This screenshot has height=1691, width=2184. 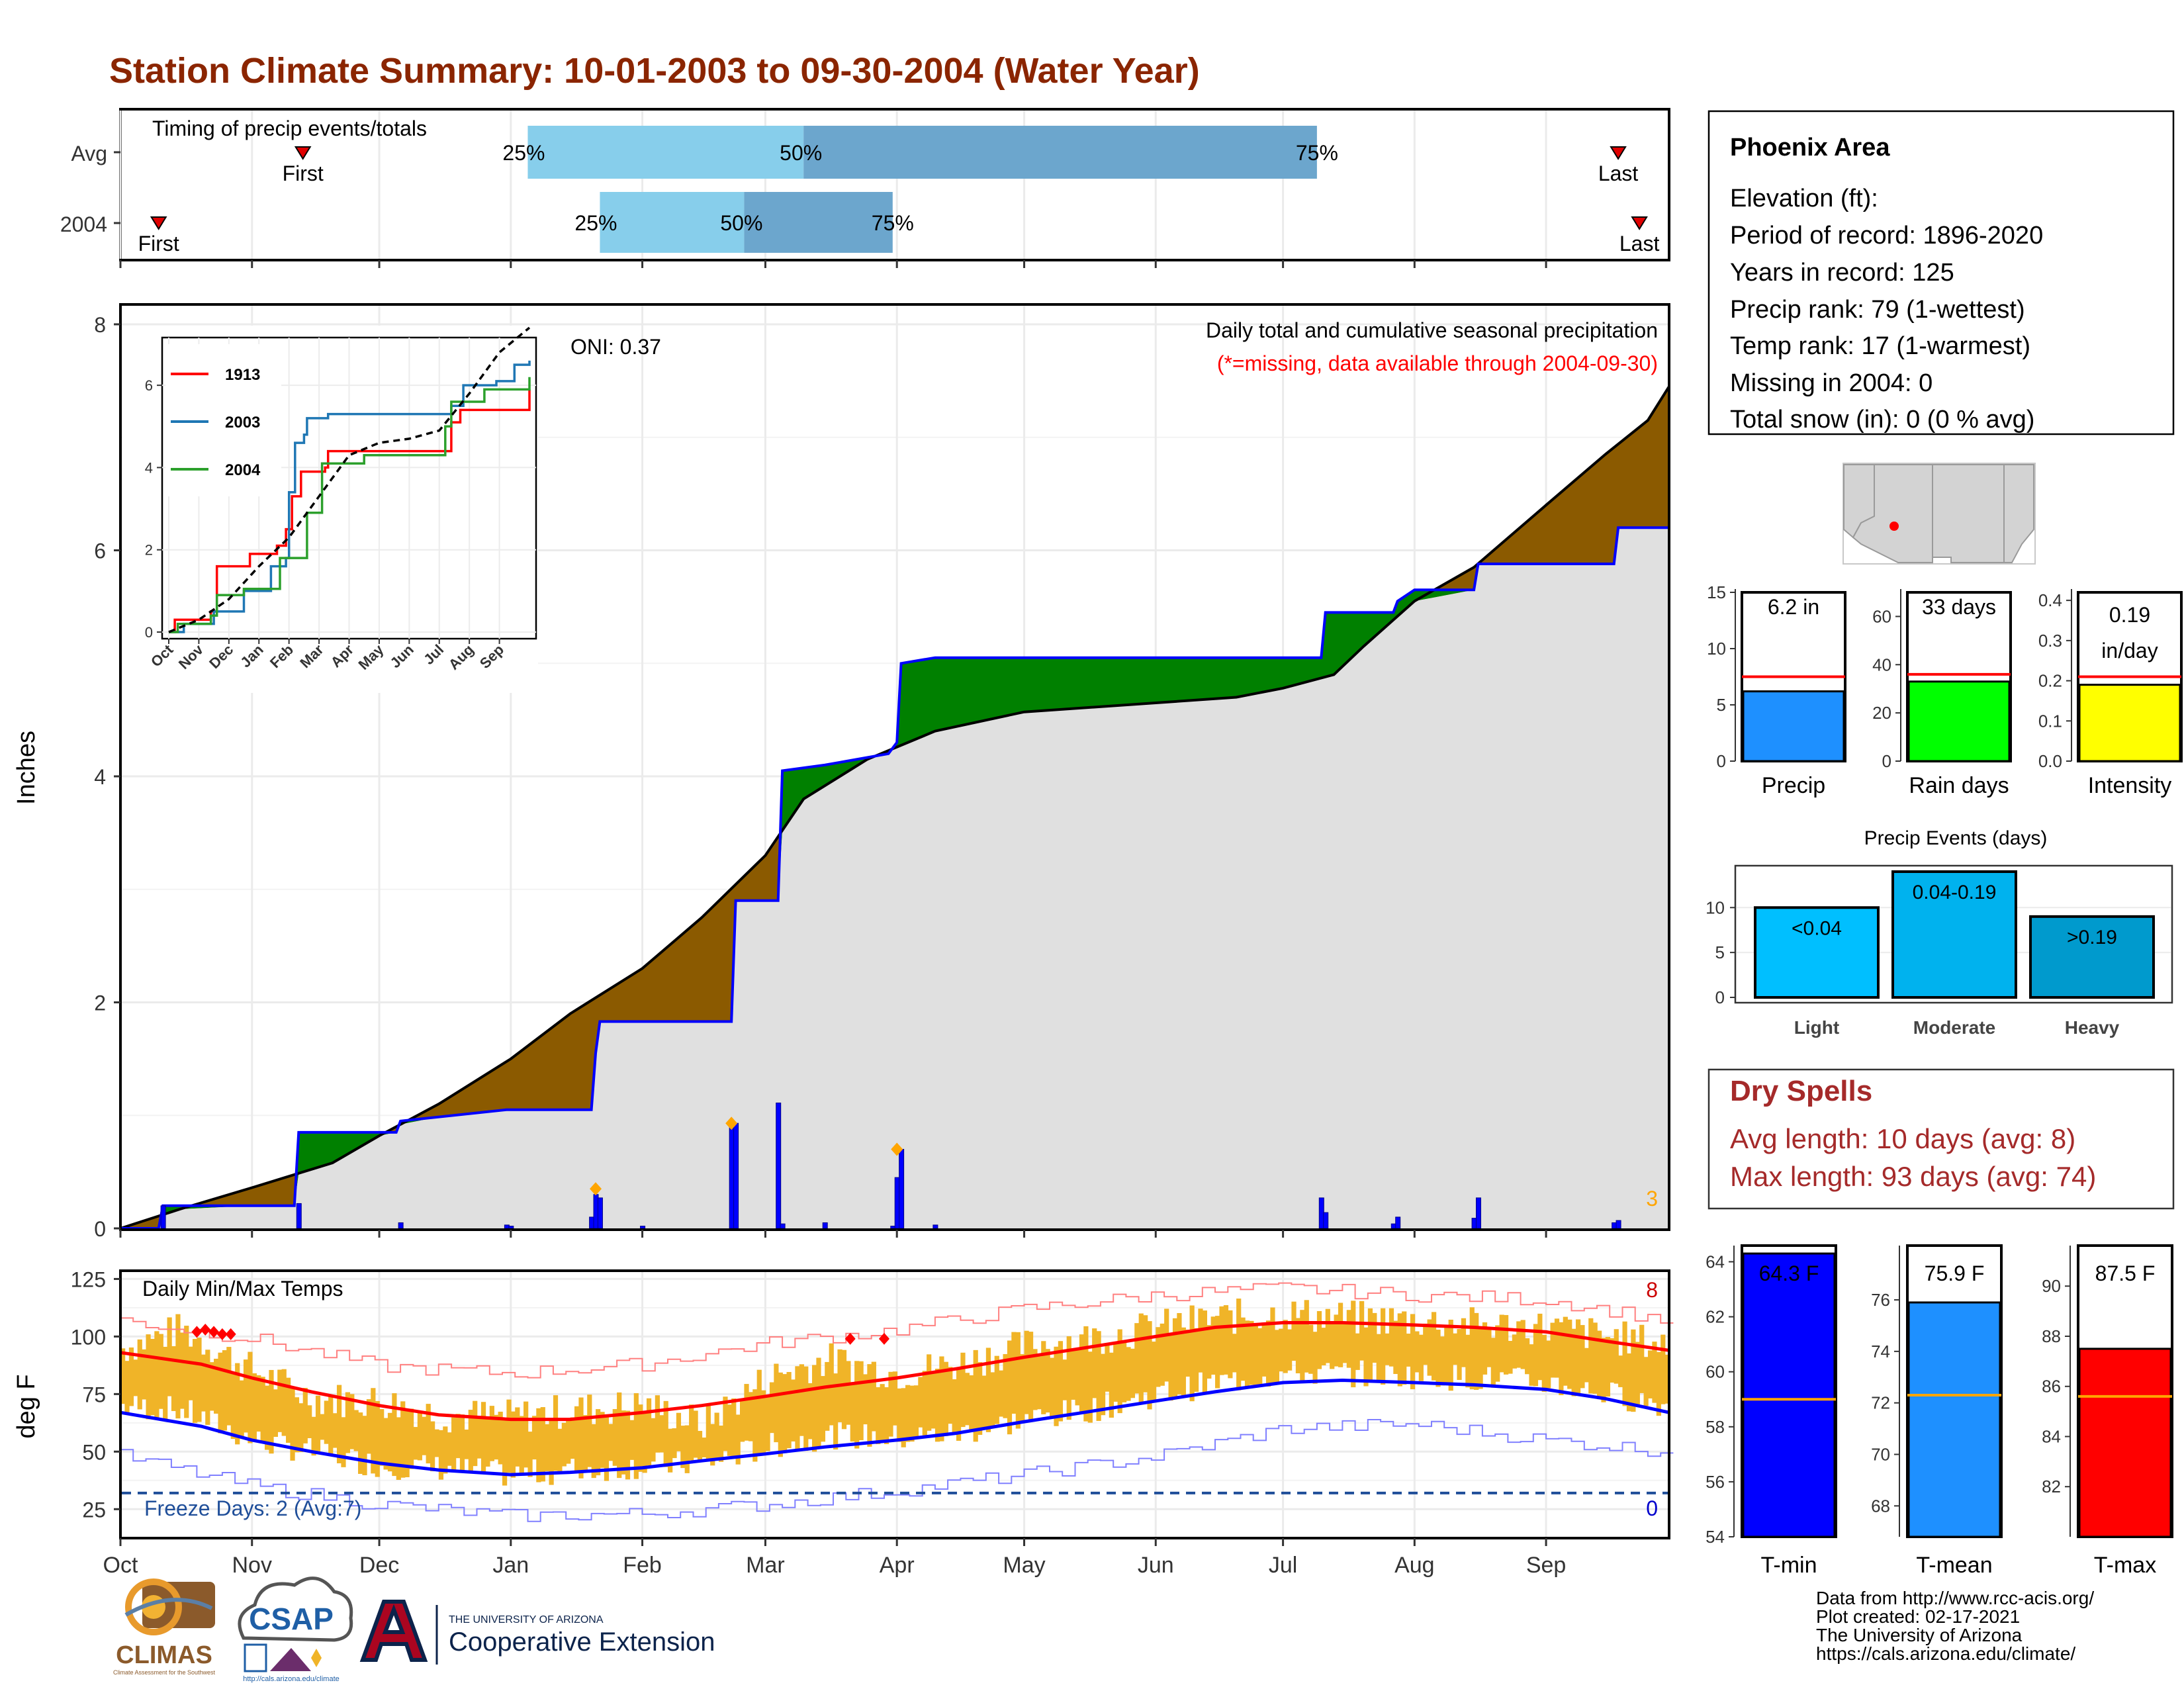 What do you see at coordinates (1945, 1654) in the screenshot?
I see `footer-line-url: https://cals.arizona.edu/climate/` at bounding box center [1945, 1654].